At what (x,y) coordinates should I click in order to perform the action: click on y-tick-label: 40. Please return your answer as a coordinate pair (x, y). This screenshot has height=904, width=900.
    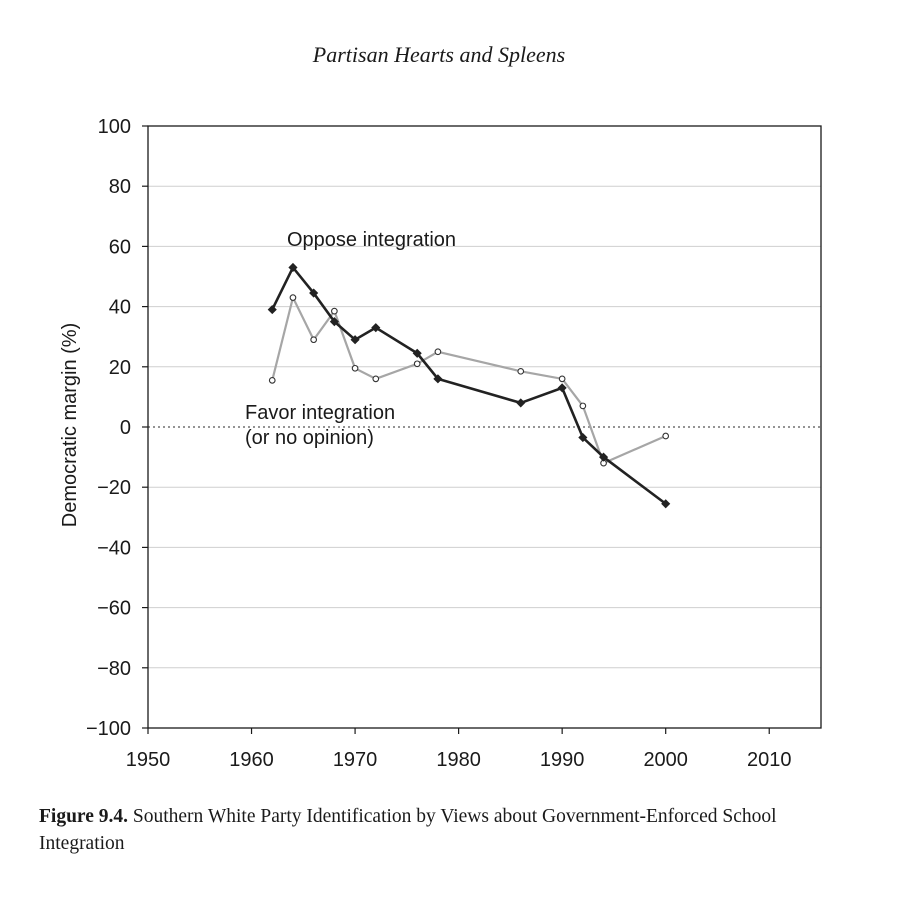
    Looking at the image, I should click on (120, 308).